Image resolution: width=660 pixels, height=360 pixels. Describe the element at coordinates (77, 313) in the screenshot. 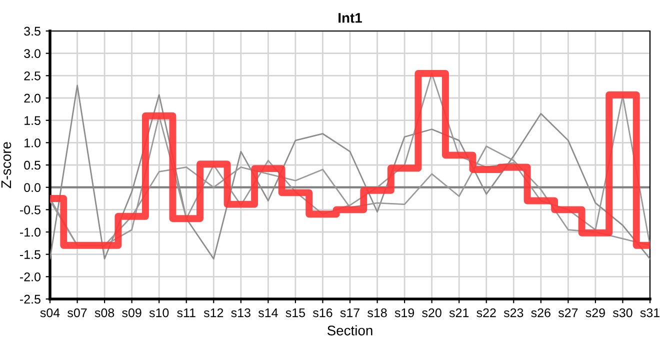

I see `x-tick-label: s07` at that location.